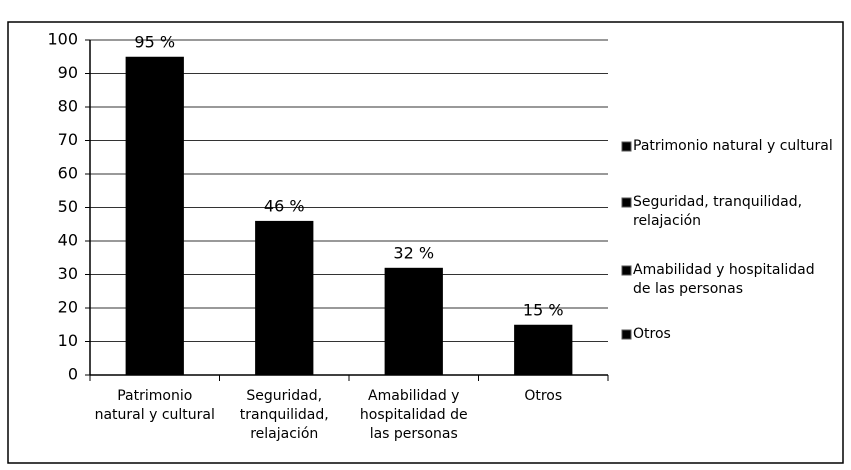  Describe the element at coordinates (718, 211) in the screenshot. I see `legend-label: Seguridad, tranquilidad, relajación` at that location.